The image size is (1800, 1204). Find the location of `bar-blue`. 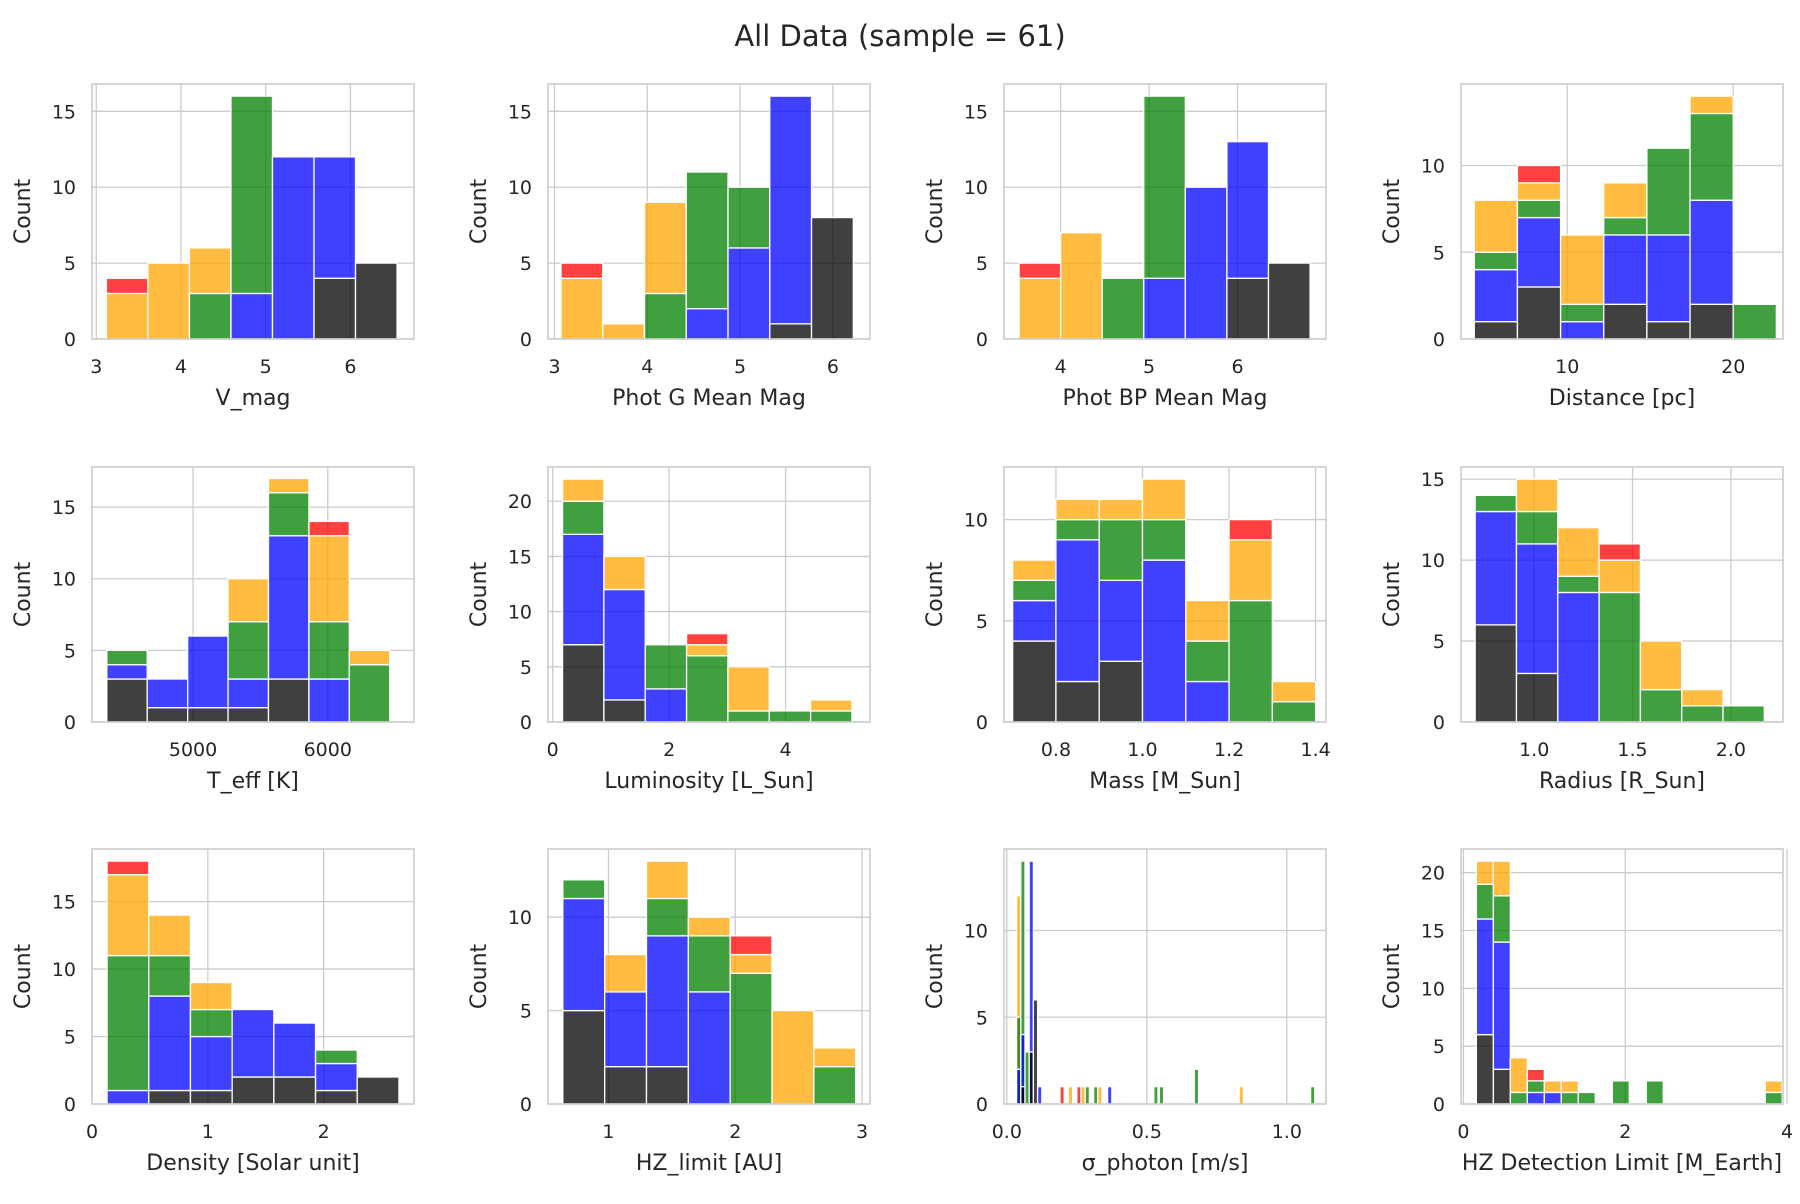

bar-blue is located at coordinates (1039, 1095).